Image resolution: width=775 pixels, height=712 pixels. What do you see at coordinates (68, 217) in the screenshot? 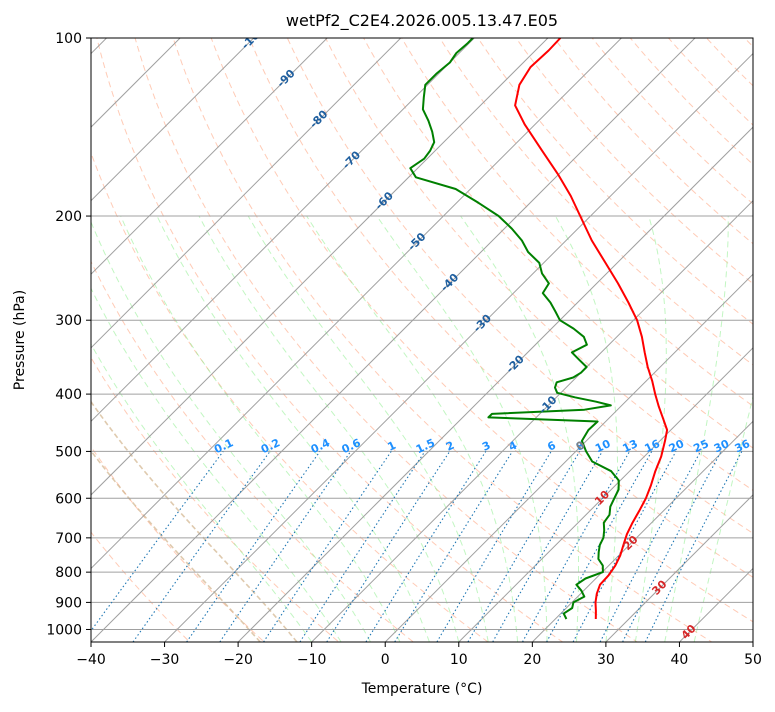
I see `y-tick-label: 200` at bounding box center [68, 217].